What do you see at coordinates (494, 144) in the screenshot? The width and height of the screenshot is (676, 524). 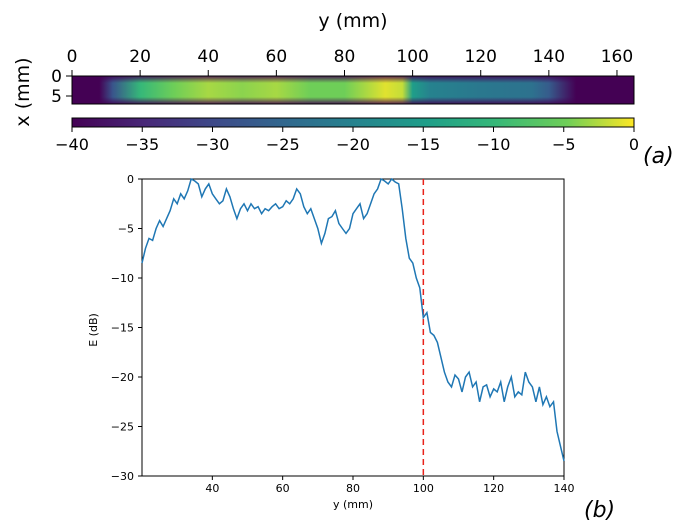 I see `colorbar-tick-label: −10` at bounding box center [494, 144].